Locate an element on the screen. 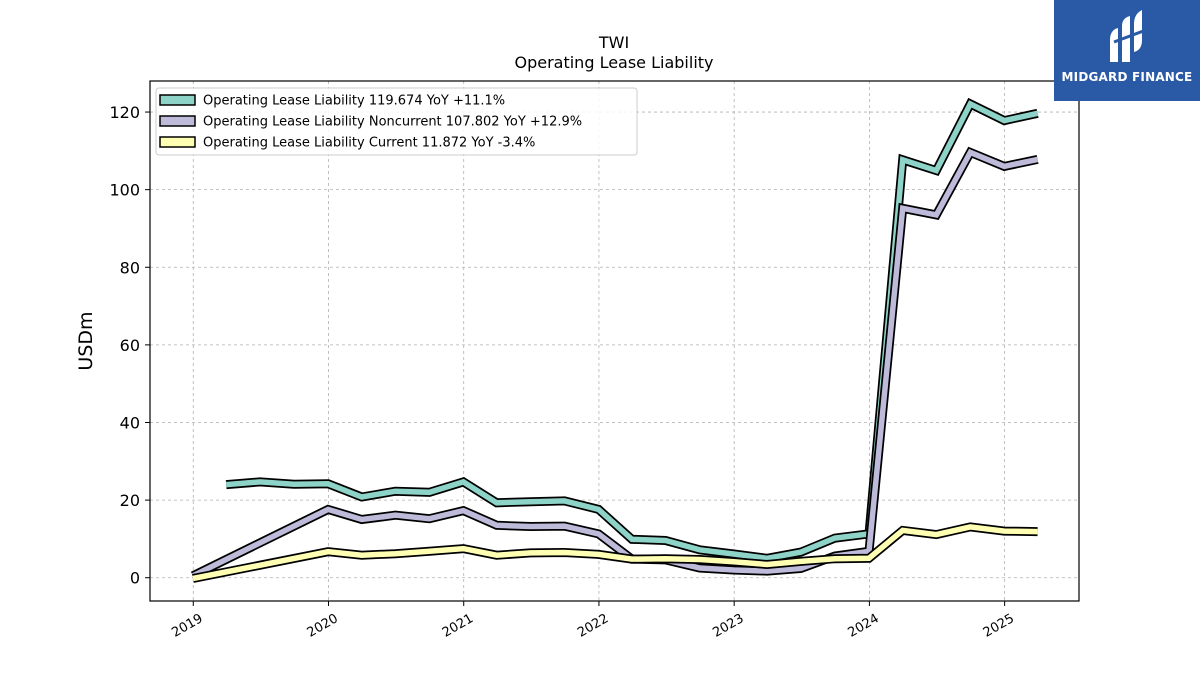  y-tick-label: 60 is located at coordinates (130, 345).